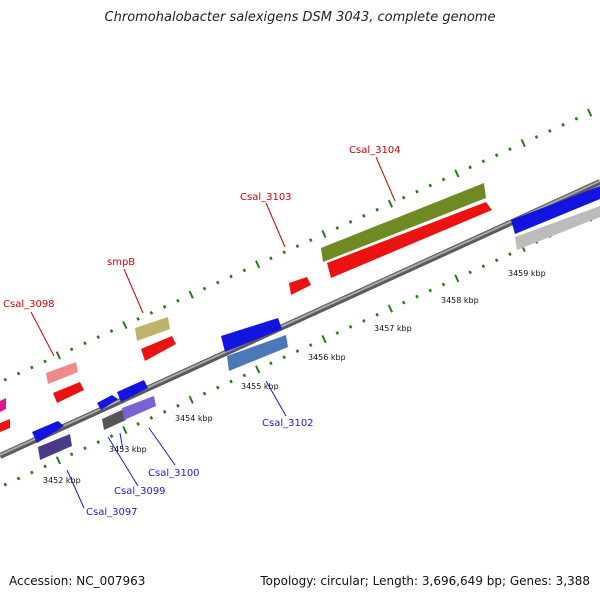 Image resolution: width=600 pixels, height=600 pixels. I want to click on scale-label: 3452 kbp, so click(62, 480).